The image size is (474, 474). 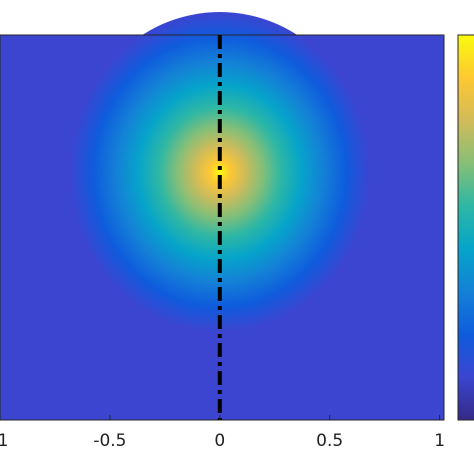 I want to click on colorbar, so click(x=465, y=227).